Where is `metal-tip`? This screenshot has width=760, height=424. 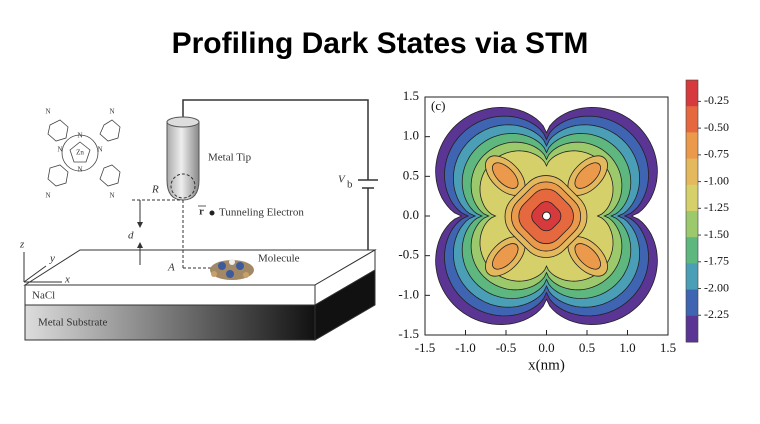
metal-tip is located at coordinates (183, 161).